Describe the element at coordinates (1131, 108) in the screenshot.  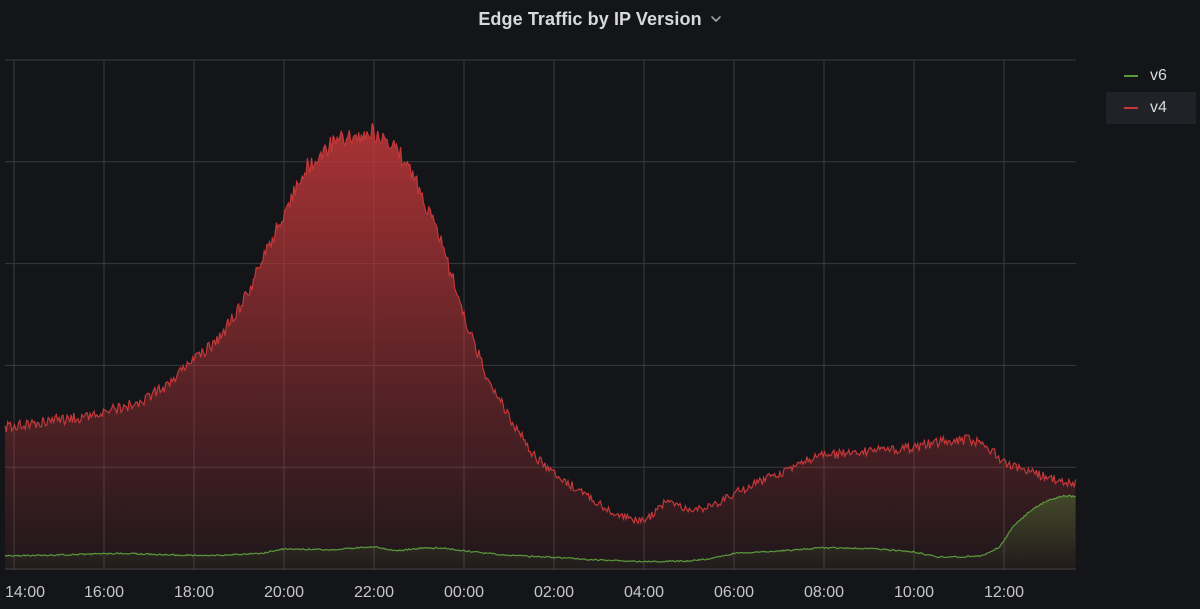
I see `legend-swatch-v4` at that location.